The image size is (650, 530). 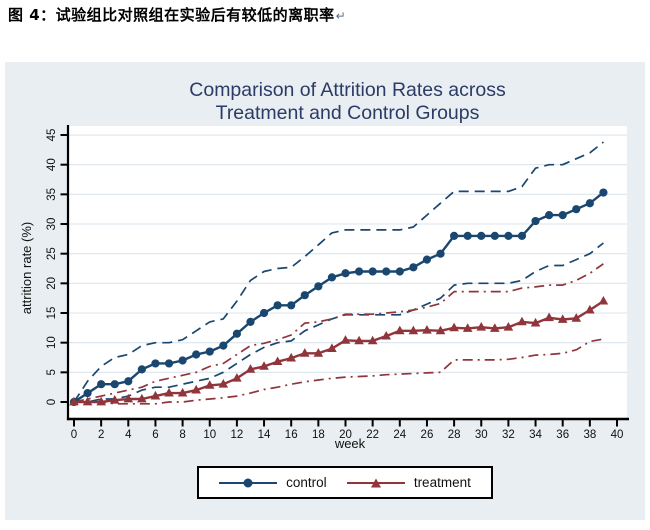 I want to click on y-tick-label: 30, so click(x=52, y=224).